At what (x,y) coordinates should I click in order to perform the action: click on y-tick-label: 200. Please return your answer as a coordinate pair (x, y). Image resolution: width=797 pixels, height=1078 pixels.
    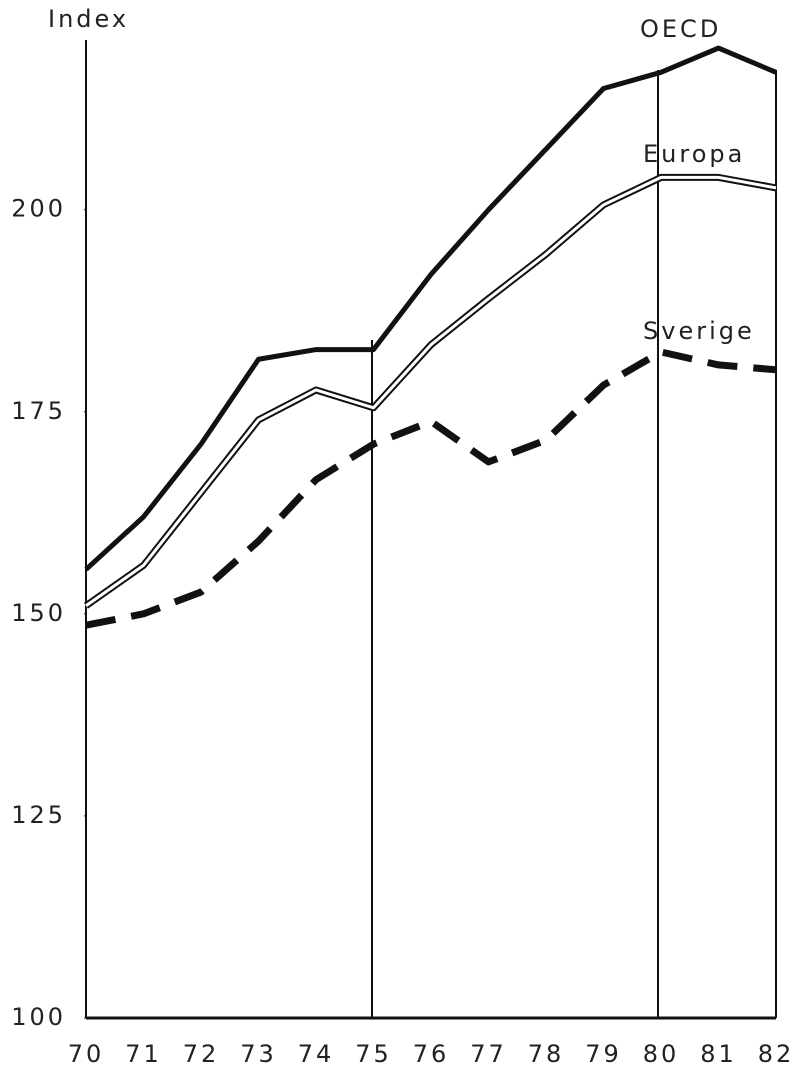
    Looking at the image, I should click on (38, 209).